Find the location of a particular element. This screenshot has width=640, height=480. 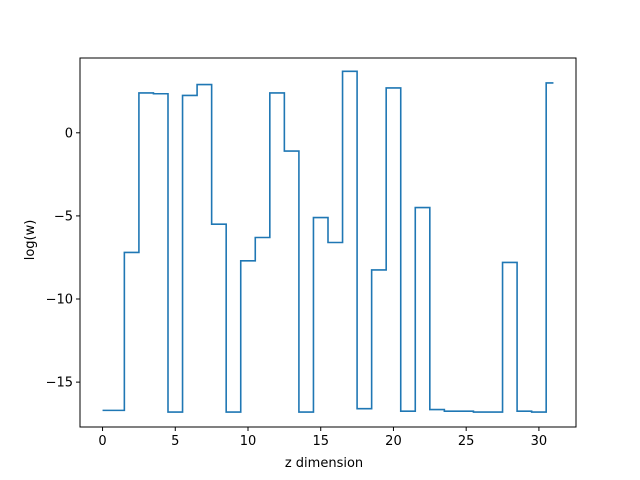

y-tick-label: 0 is located at coordinates (69, 133).